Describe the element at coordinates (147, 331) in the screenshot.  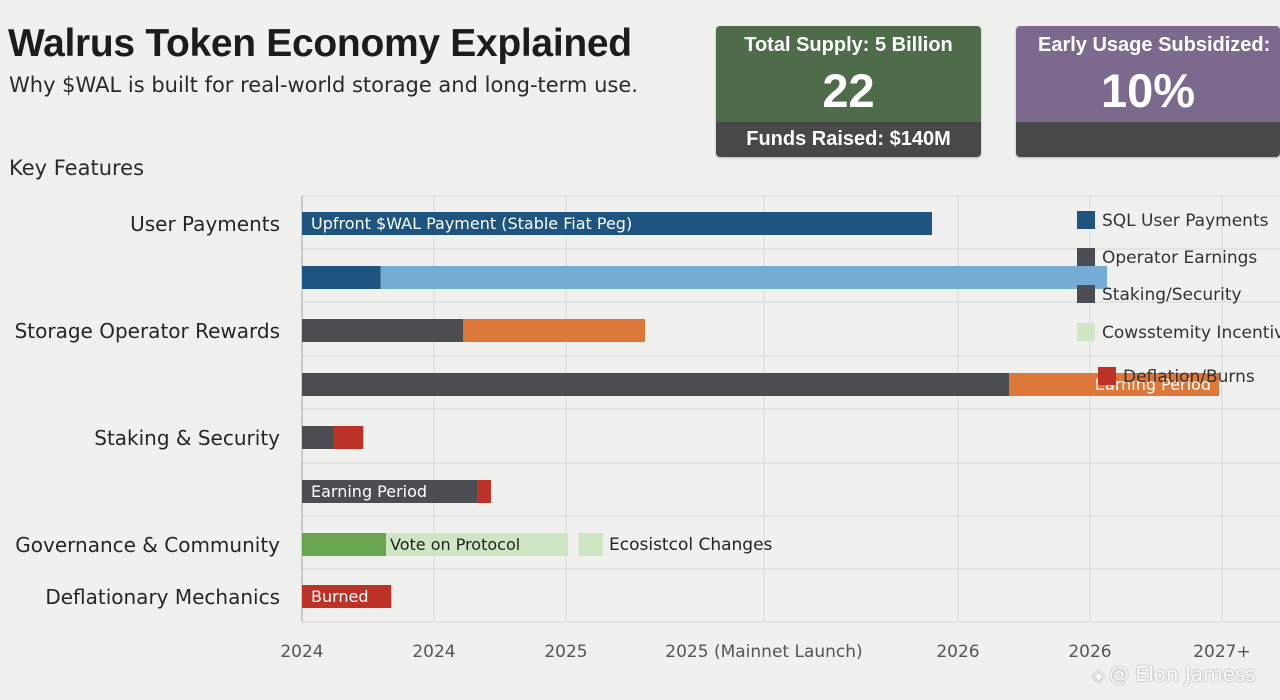
I see `category-label: Storage Operator Rewards` at that location.